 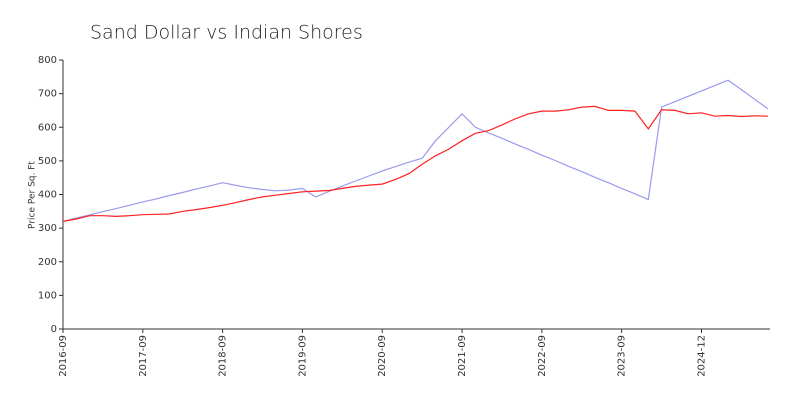 I want to click on y-tick-label: 300, so click(x=47, y=228).